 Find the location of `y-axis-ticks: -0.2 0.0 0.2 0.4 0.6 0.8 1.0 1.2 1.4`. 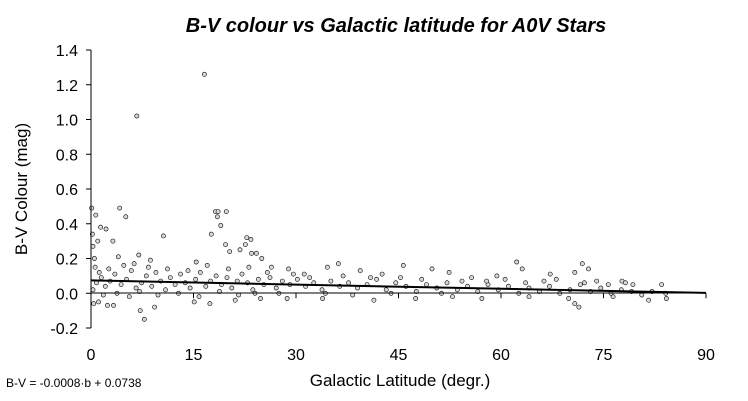

y-axis-ticks: -0.2 0.0 0.2 0.4 0.6 0.8 1.0 1.2 1.4 is located at coordinates (70, 190).